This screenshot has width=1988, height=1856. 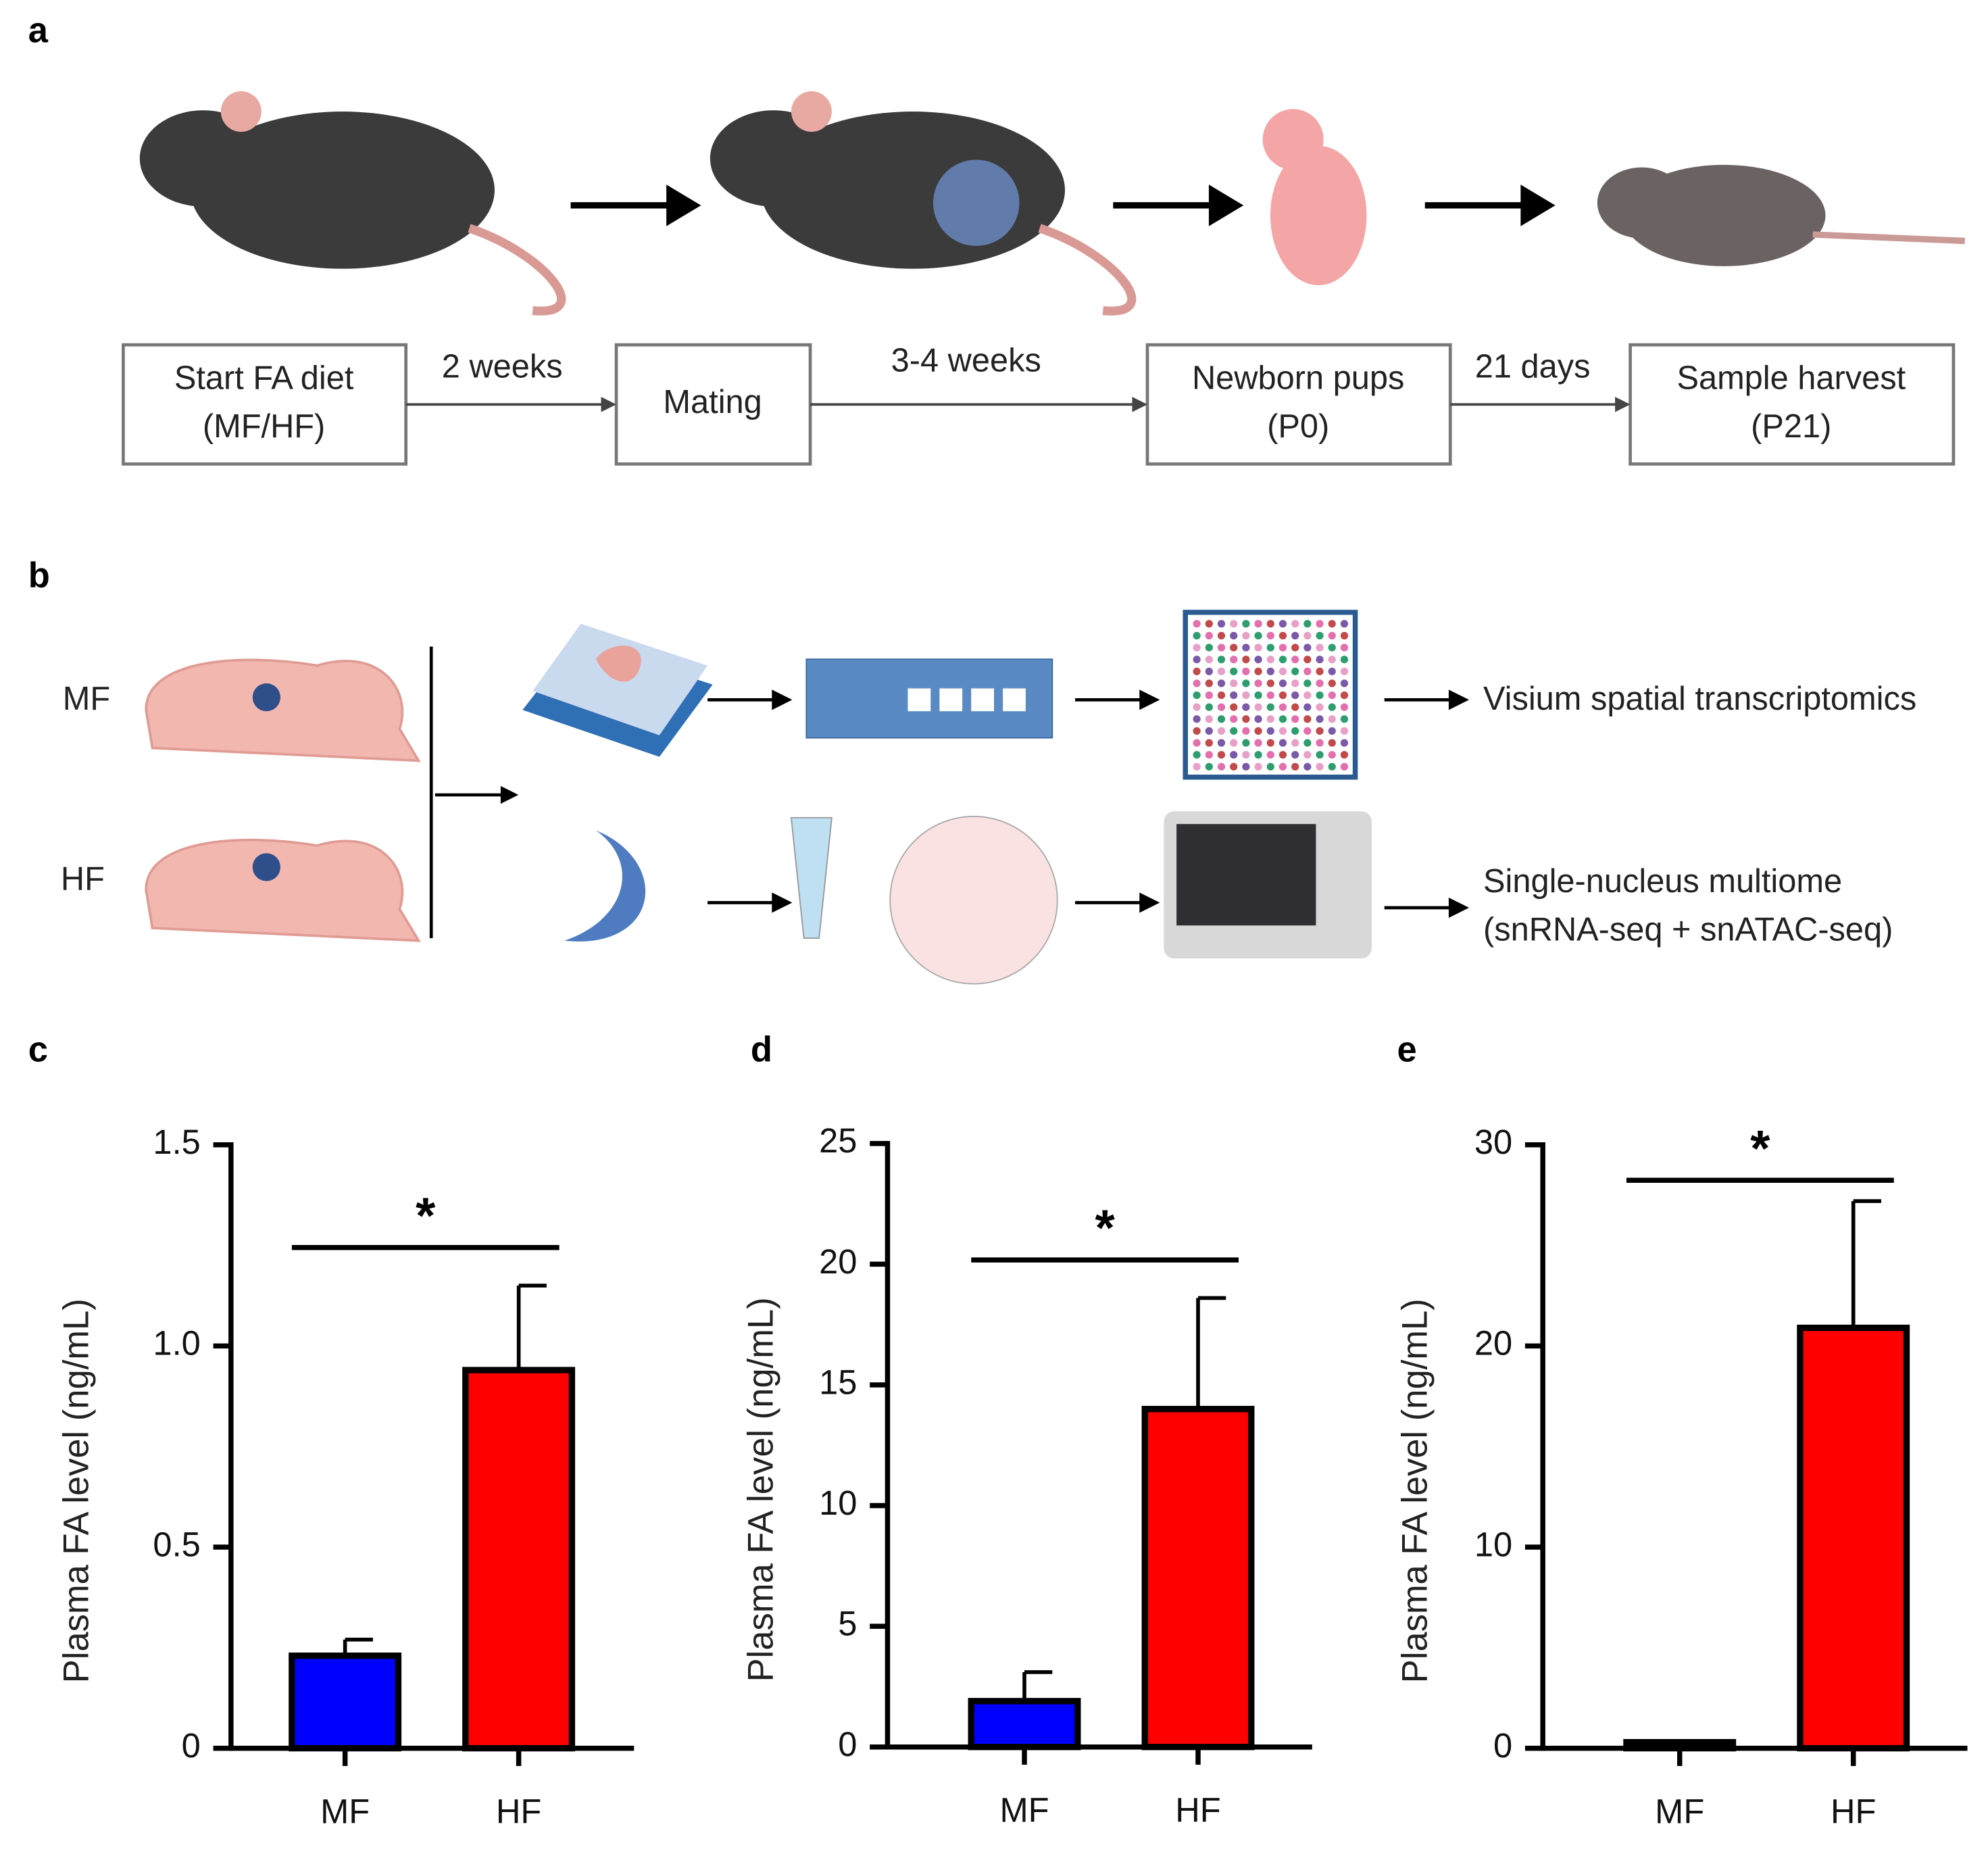 I want to click on y-tick-label: 1.5, so click(x=176, y=1142).